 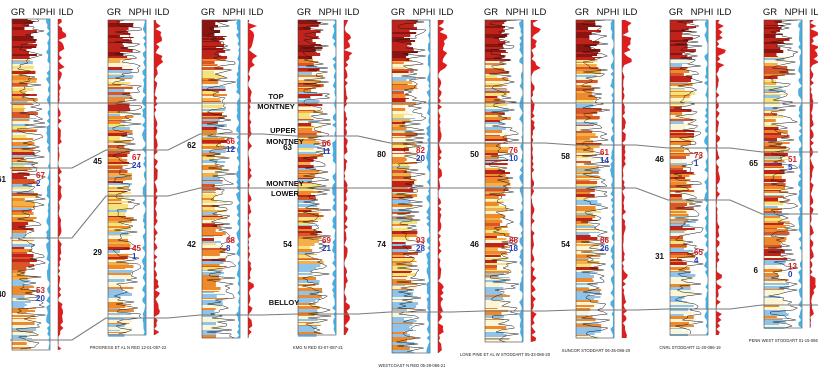 I want to click on lower-blue-value: 8, so click(x=228, y=248).